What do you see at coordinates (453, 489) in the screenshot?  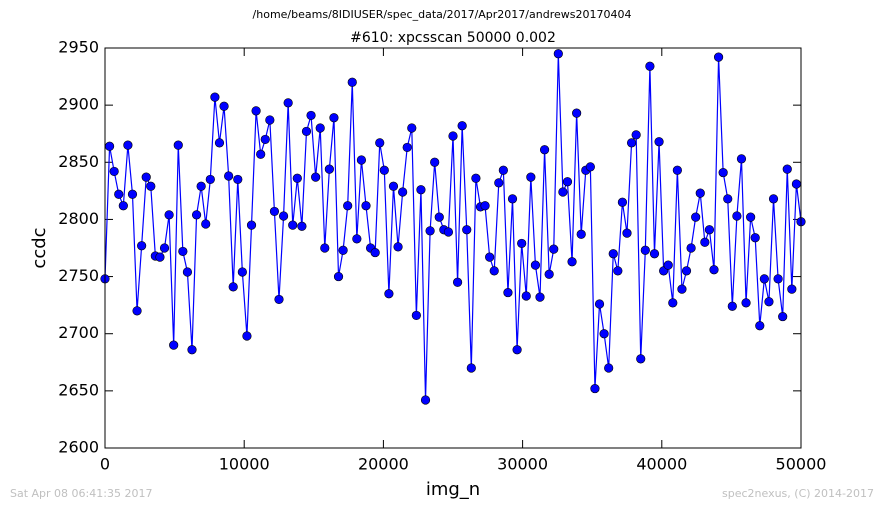 I see `x-axis-label: img_n` at bounding box center [453, 489].